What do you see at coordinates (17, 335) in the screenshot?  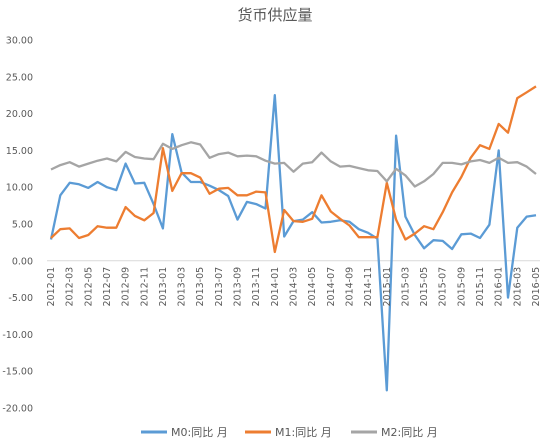 I see `y-tick-label: -10.00` at bounding box center [17, 335].